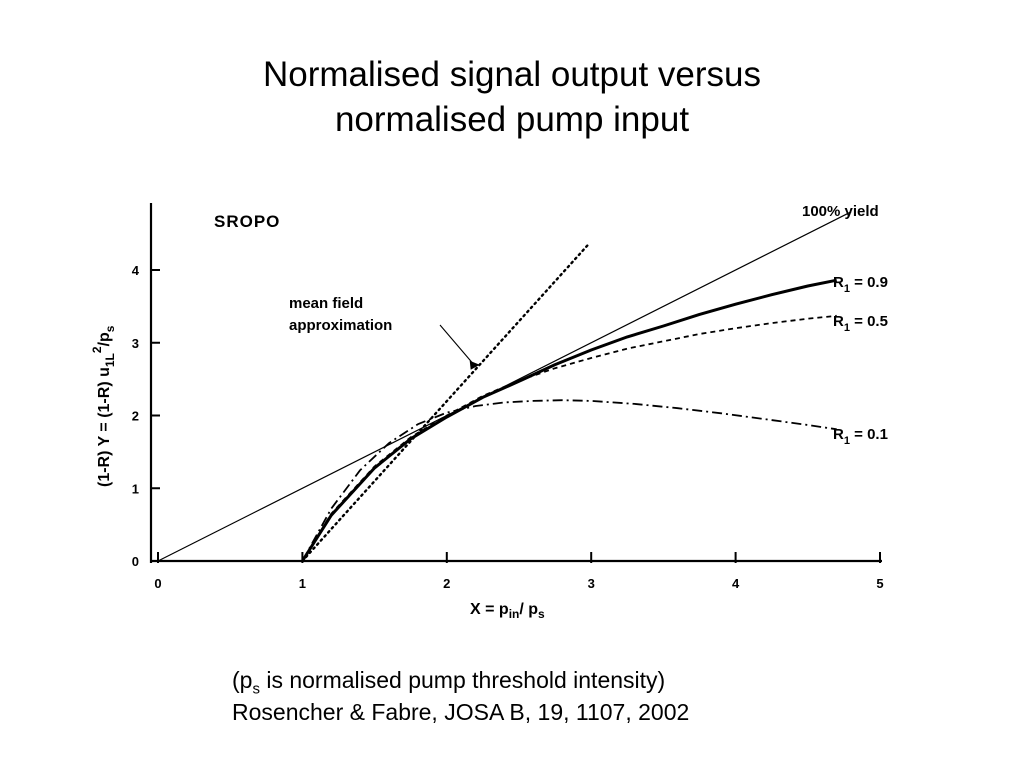 This screenshot has height=773, width=1024. Describe the element at coordinates (591, 583) in the screenshot. I see `x-tick-label-3: 3` at that location.